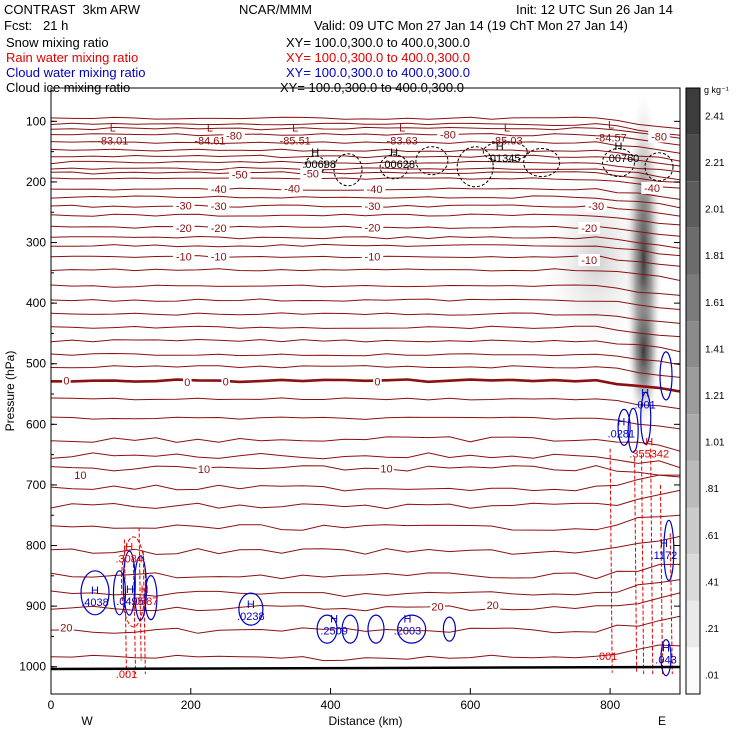  I want to click on init-time: Init: 12 UTC Sun 26 Jan 14, so click(594, 9).